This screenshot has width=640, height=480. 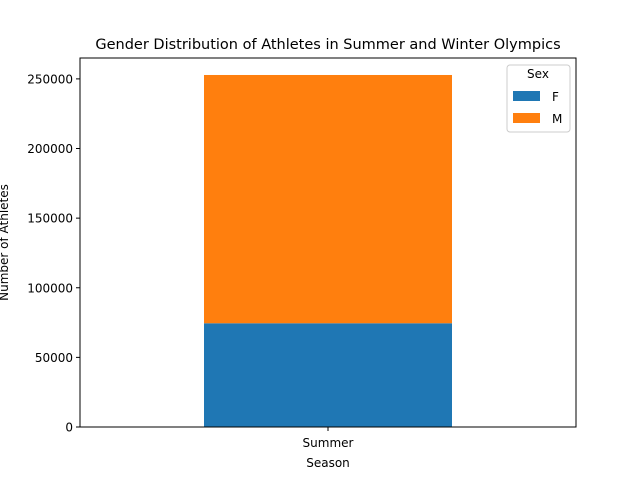 I want to click on x-axis: Summer, so click(x=328, y=438).